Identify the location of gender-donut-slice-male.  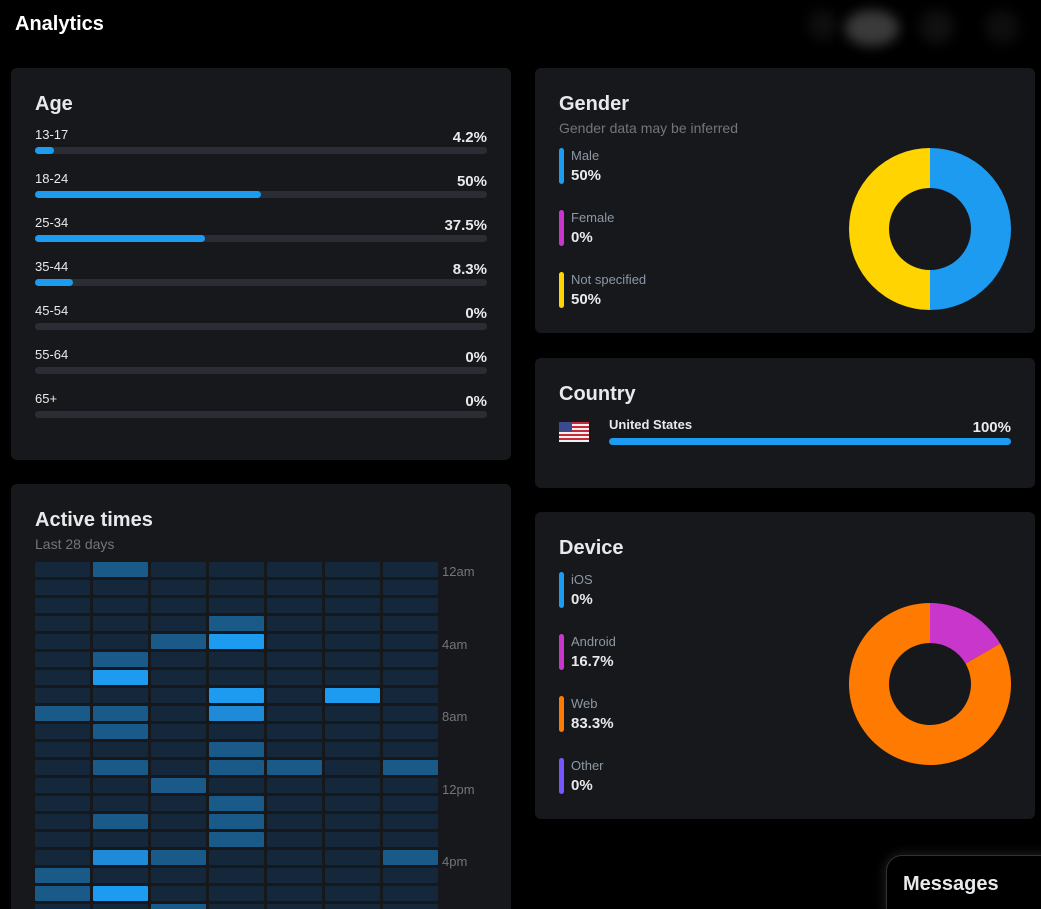
(970, 229).